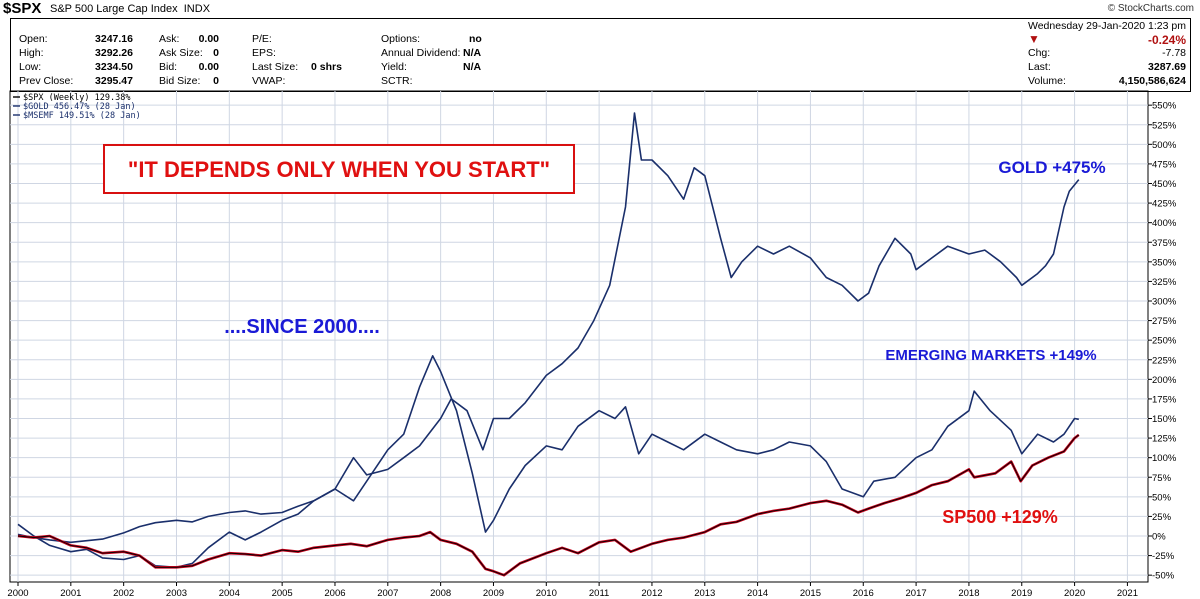 The image size is (1200, 599). What do you see at coordinates (421, 53) in the screenshot?
I see `dividend-label: Annual Dividend:` at bounding box center [421, 53].